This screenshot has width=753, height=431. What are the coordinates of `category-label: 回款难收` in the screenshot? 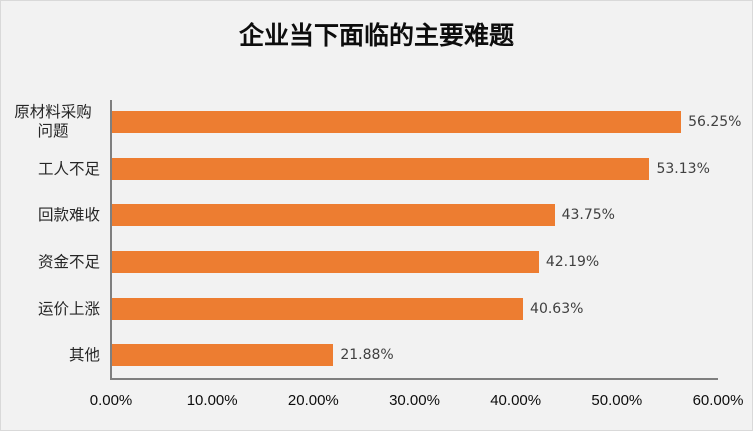 It's located at (68, 214).